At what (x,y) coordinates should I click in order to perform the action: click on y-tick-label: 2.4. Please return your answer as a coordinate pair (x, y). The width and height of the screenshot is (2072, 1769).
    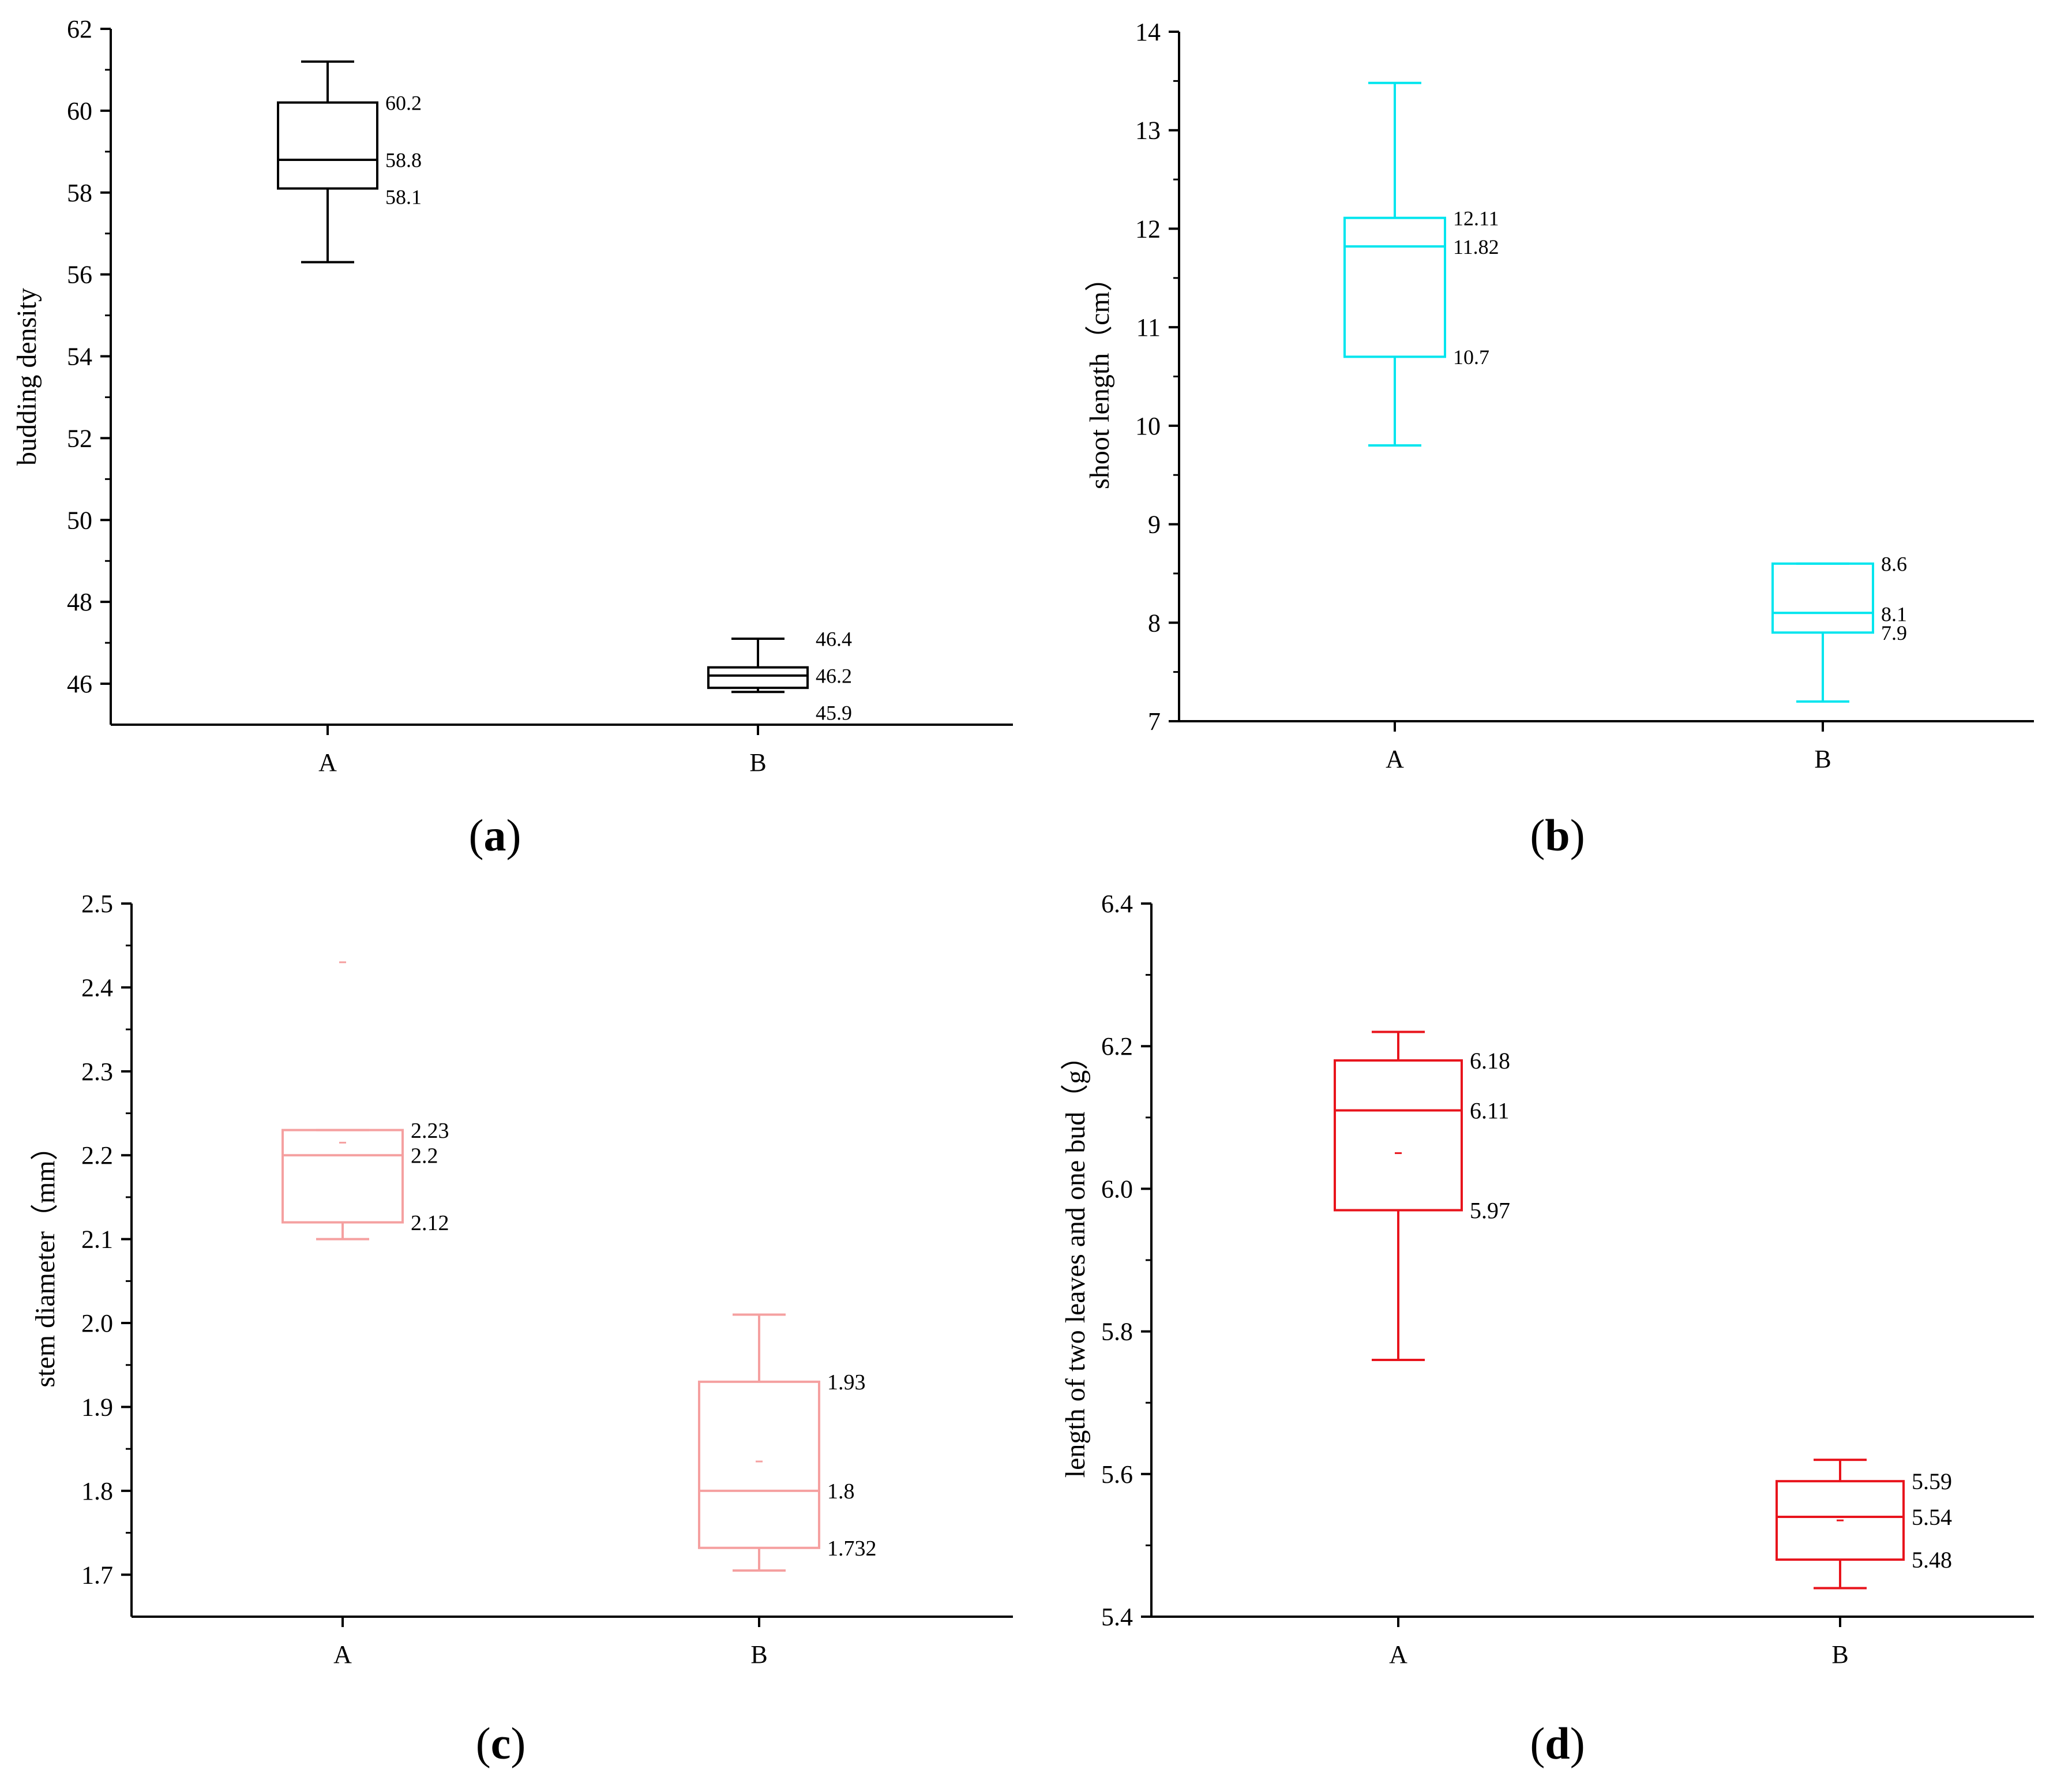
    Looking at the image, I should click on (97, 987).